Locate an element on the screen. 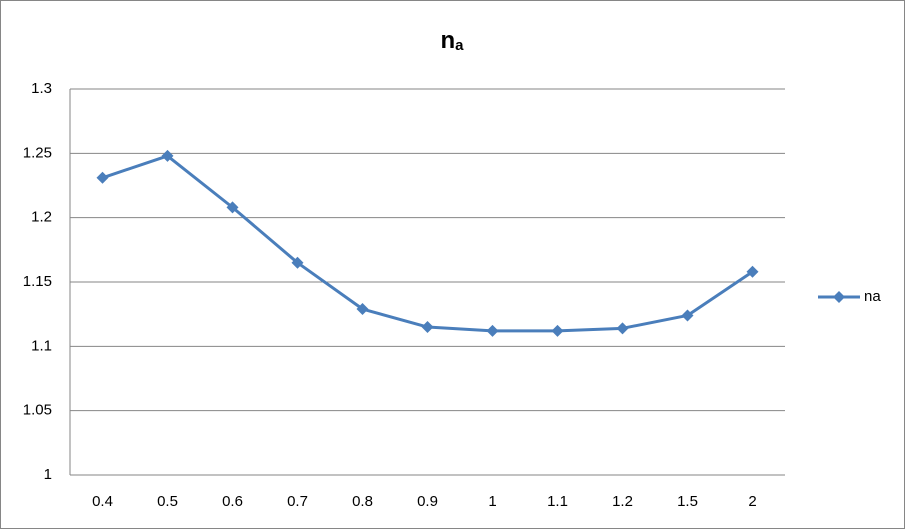  x-tick-label: 1 is located at coordinates (492, 501).